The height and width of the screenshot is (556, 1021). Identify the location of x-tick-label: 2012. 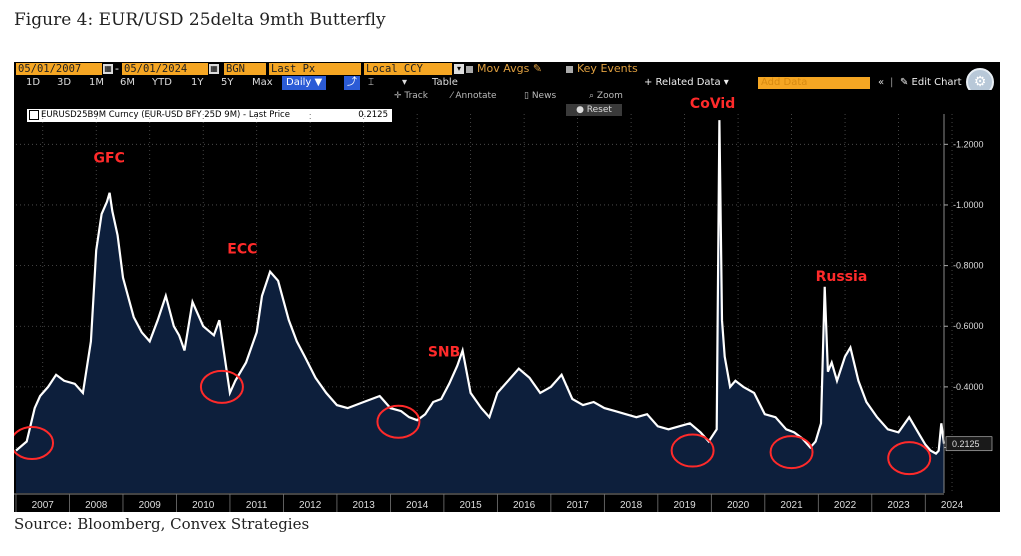
(310, 505).